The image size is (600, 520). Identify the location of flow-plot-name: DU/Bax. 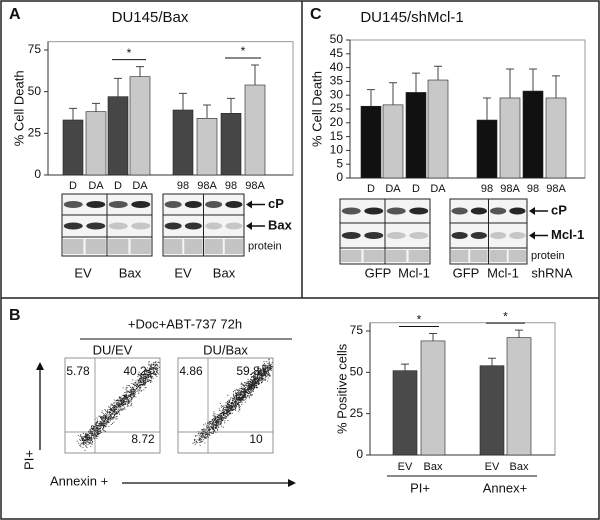
(225, 349).